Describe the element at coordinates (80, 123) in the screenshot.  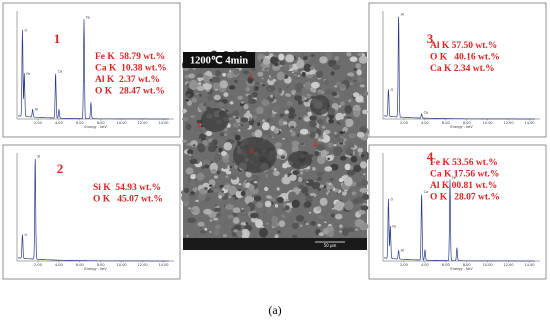
I see `x-tick-label: 6.00` at that location.